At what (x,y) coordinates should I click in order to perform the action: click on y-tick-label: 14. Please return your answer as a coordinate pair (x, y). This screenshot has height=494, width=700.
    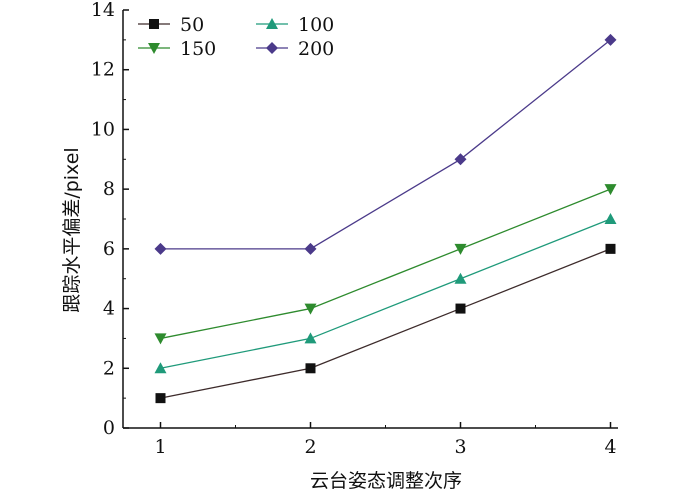
    Looking at the image, I should click on (103, 10).